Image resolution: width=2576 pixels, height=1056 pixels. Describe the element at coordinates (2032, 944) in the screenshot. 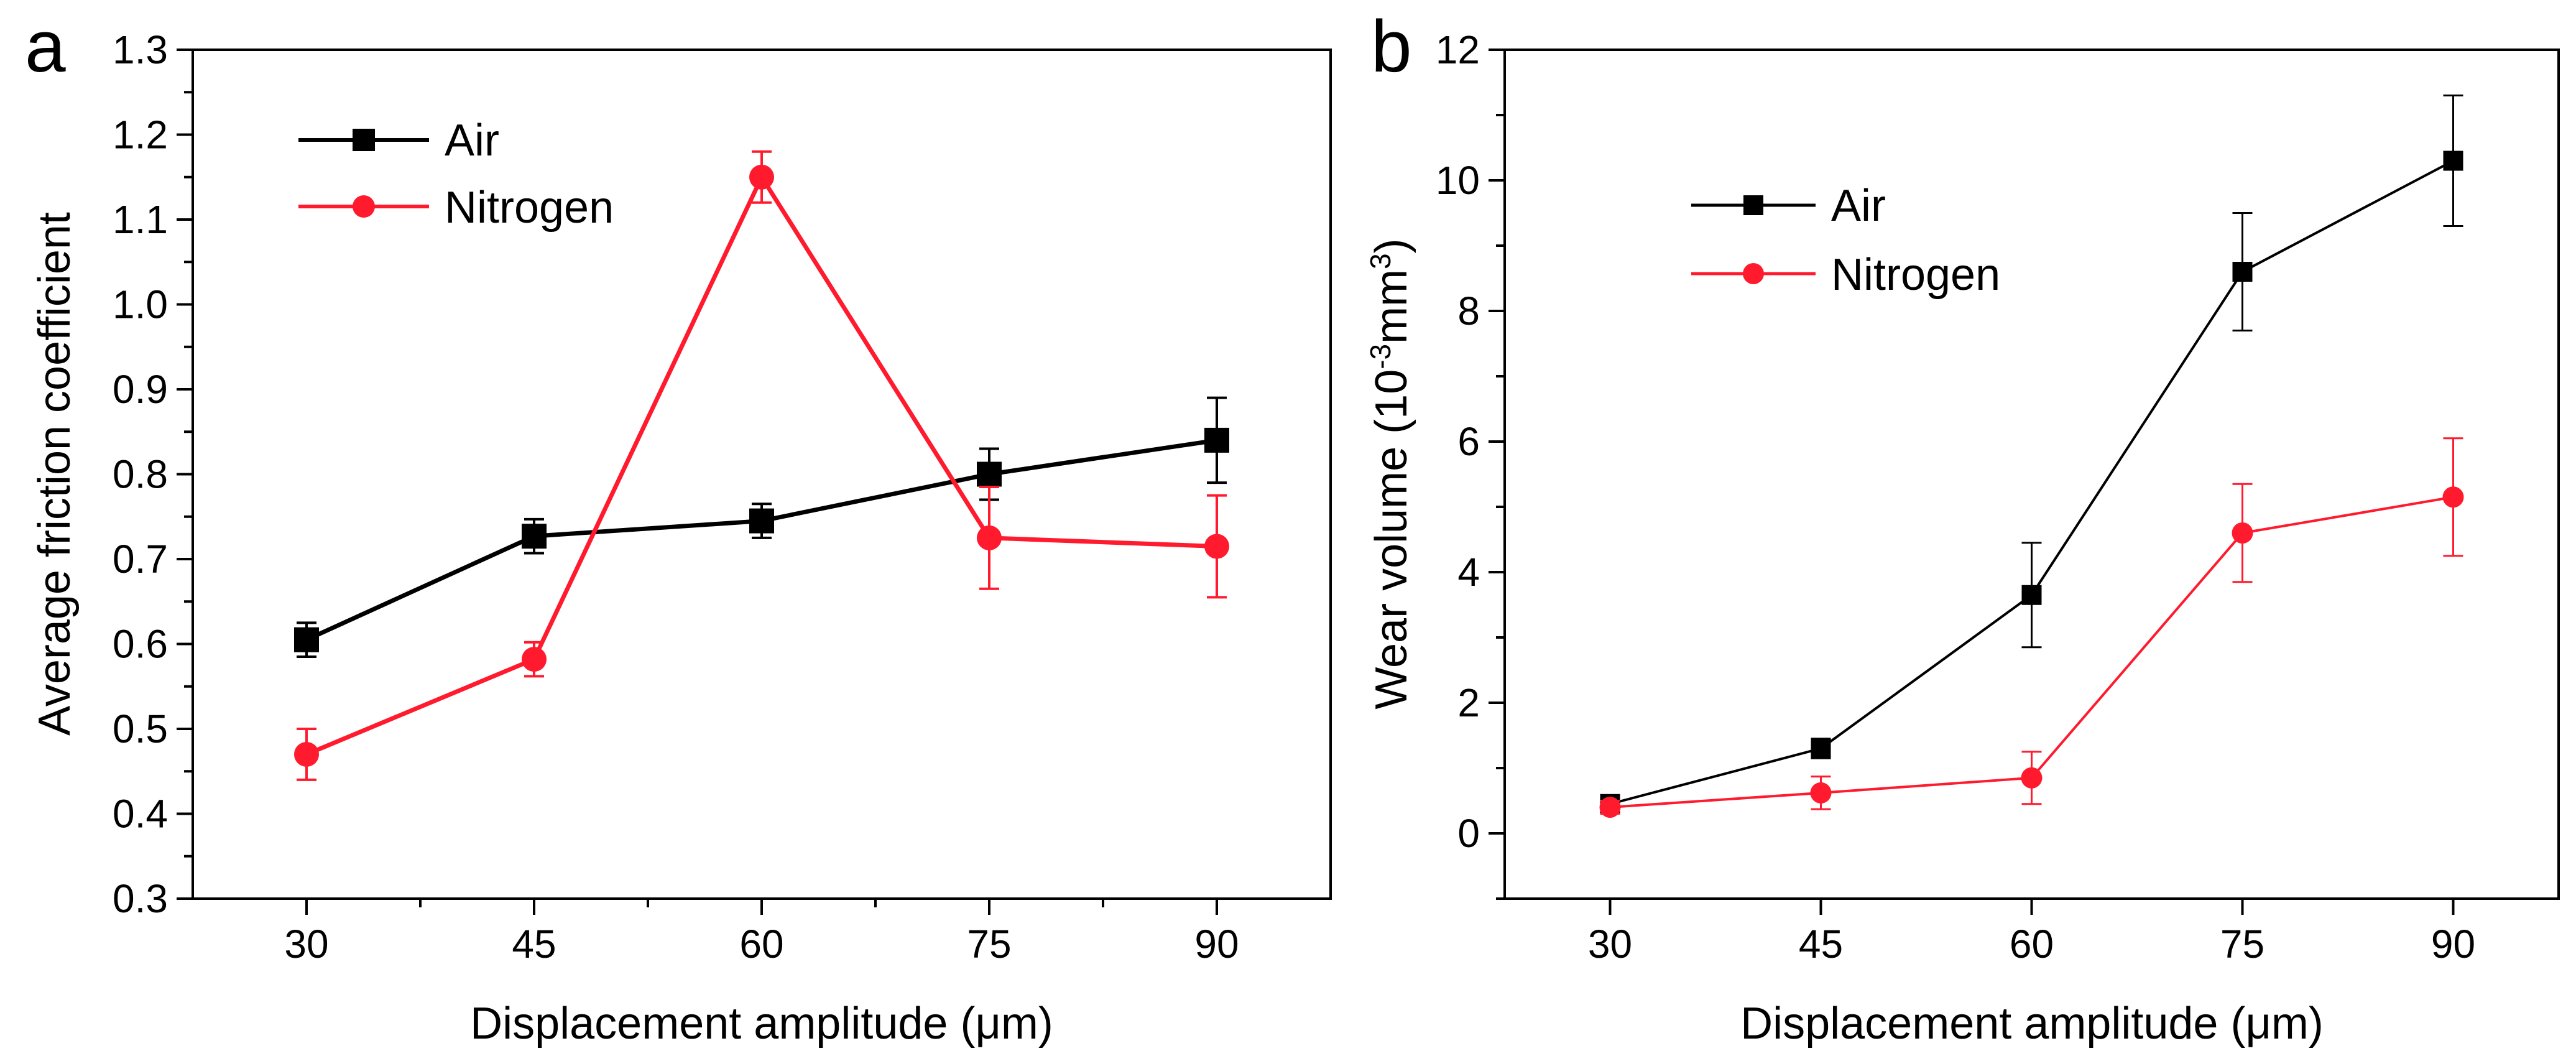

I see `x-tick-label-b-2: 60` at that location.